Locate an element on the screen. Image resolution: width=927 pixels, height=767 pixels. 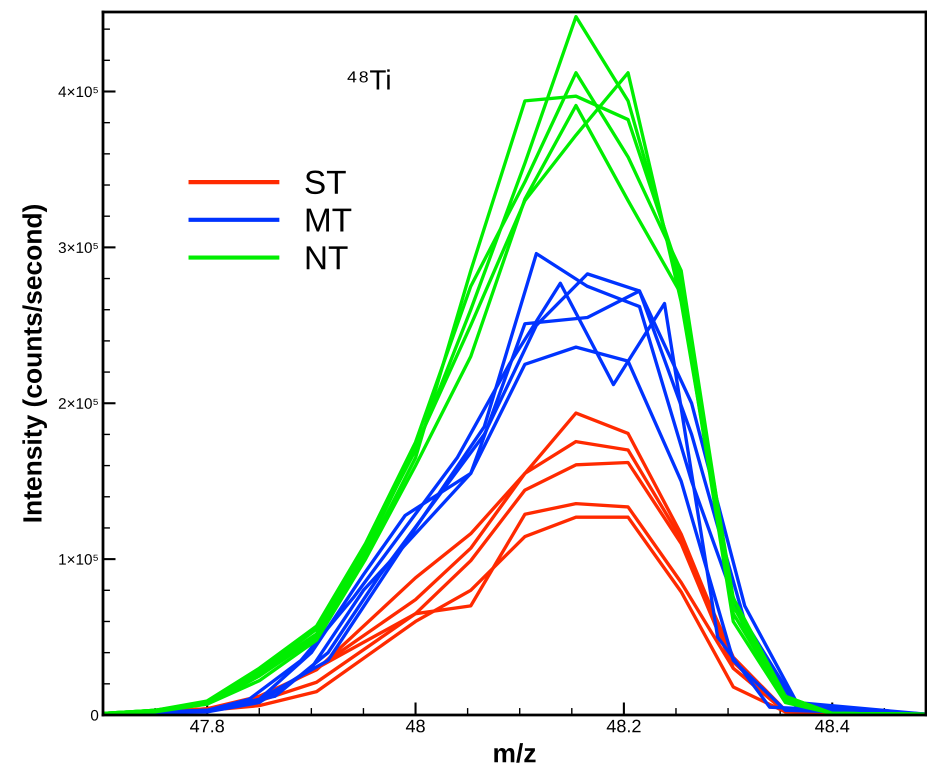
x-tick-label: 48.2 is located at coordinates (623, 726).